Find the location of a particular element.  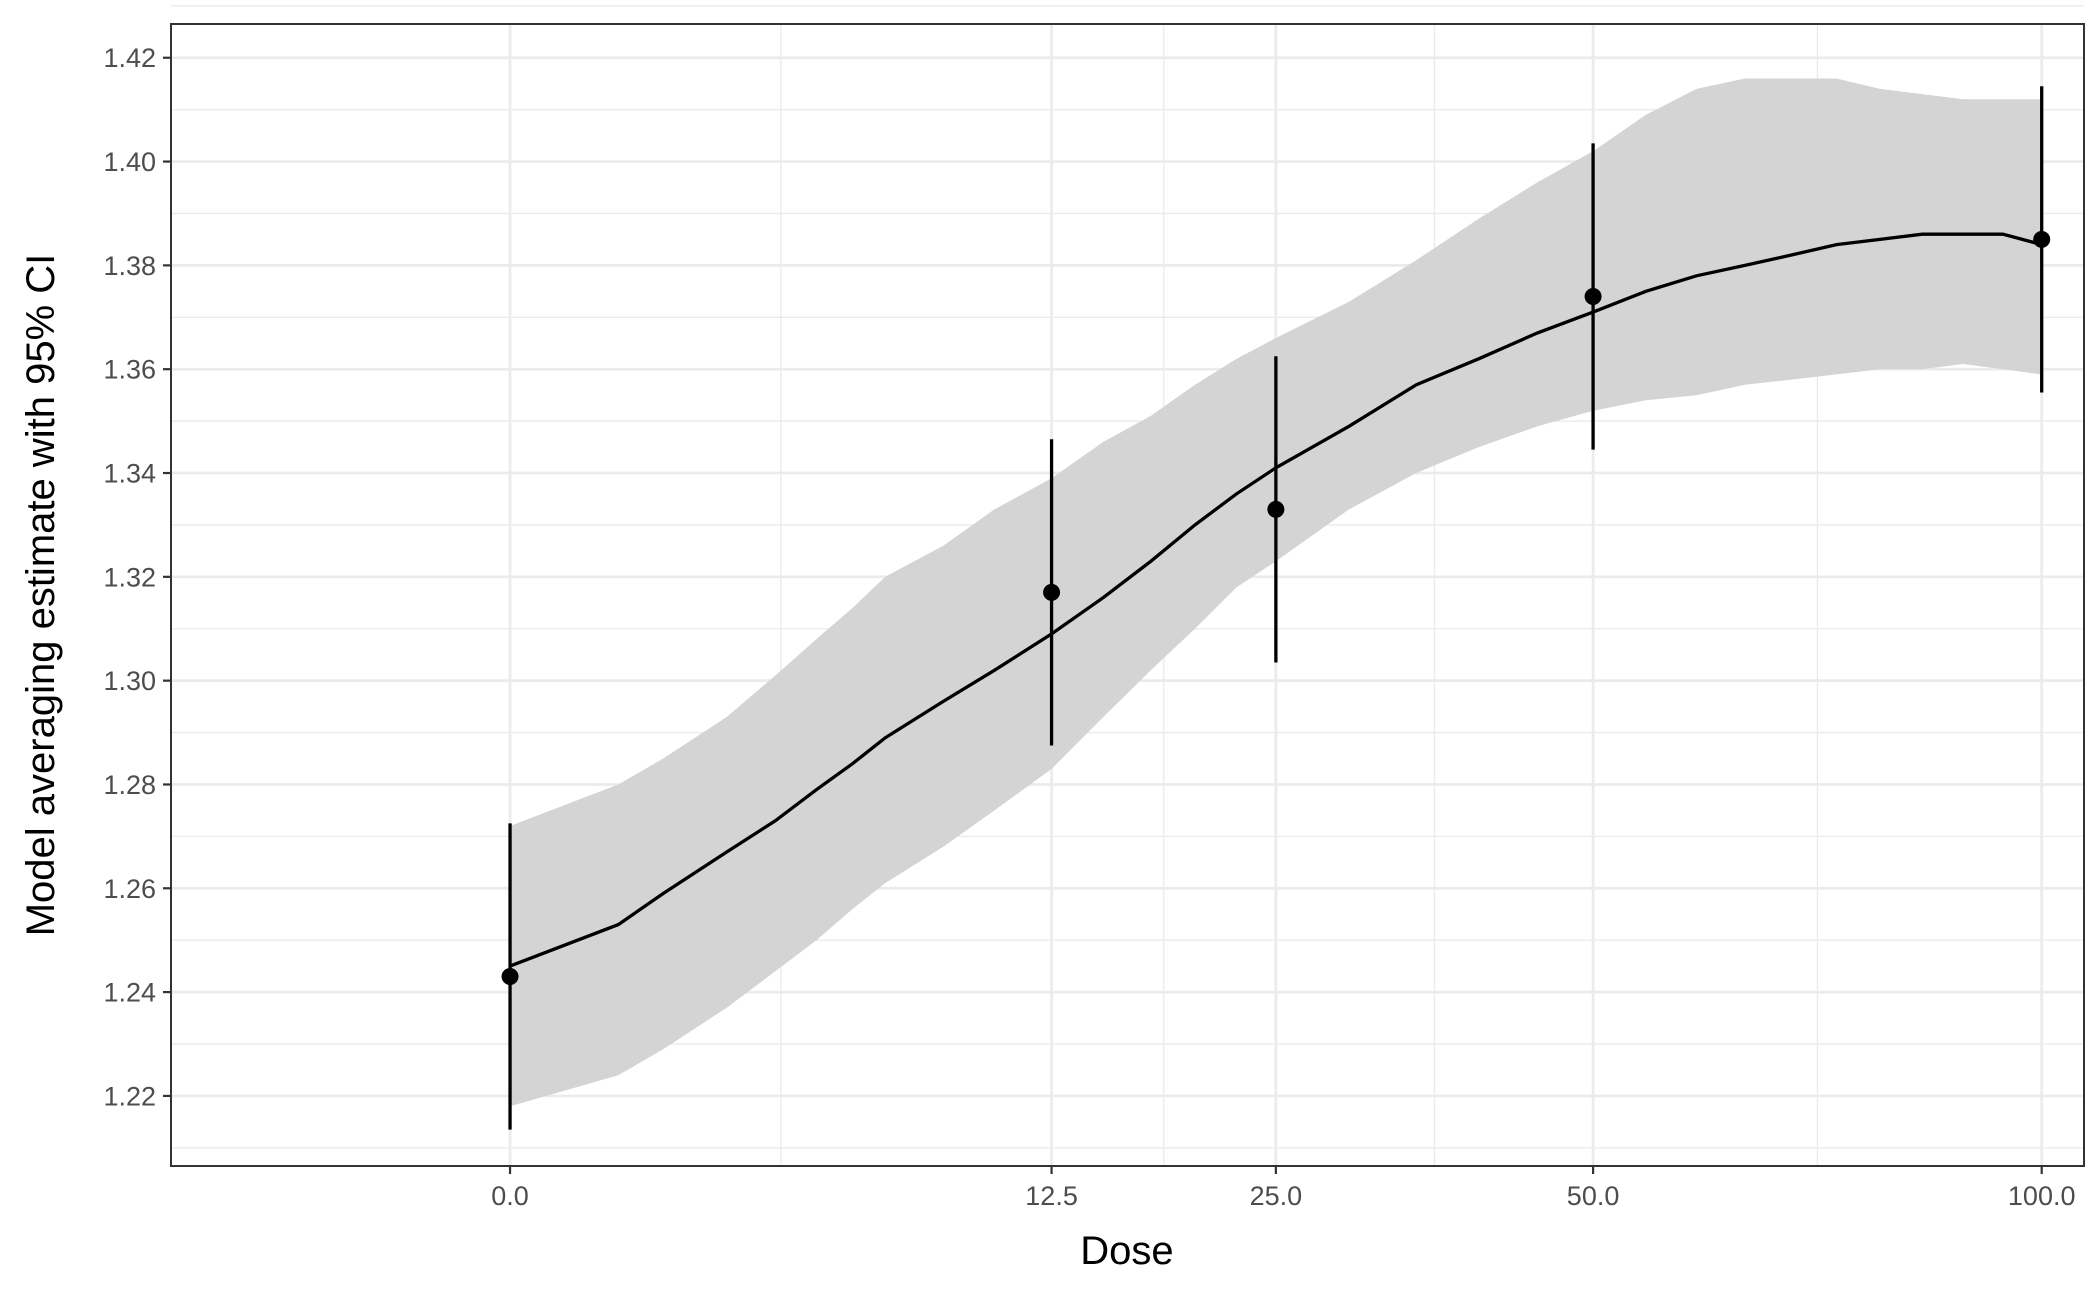

y-tick-label: 1.34 is located at coordinates (129, 474).